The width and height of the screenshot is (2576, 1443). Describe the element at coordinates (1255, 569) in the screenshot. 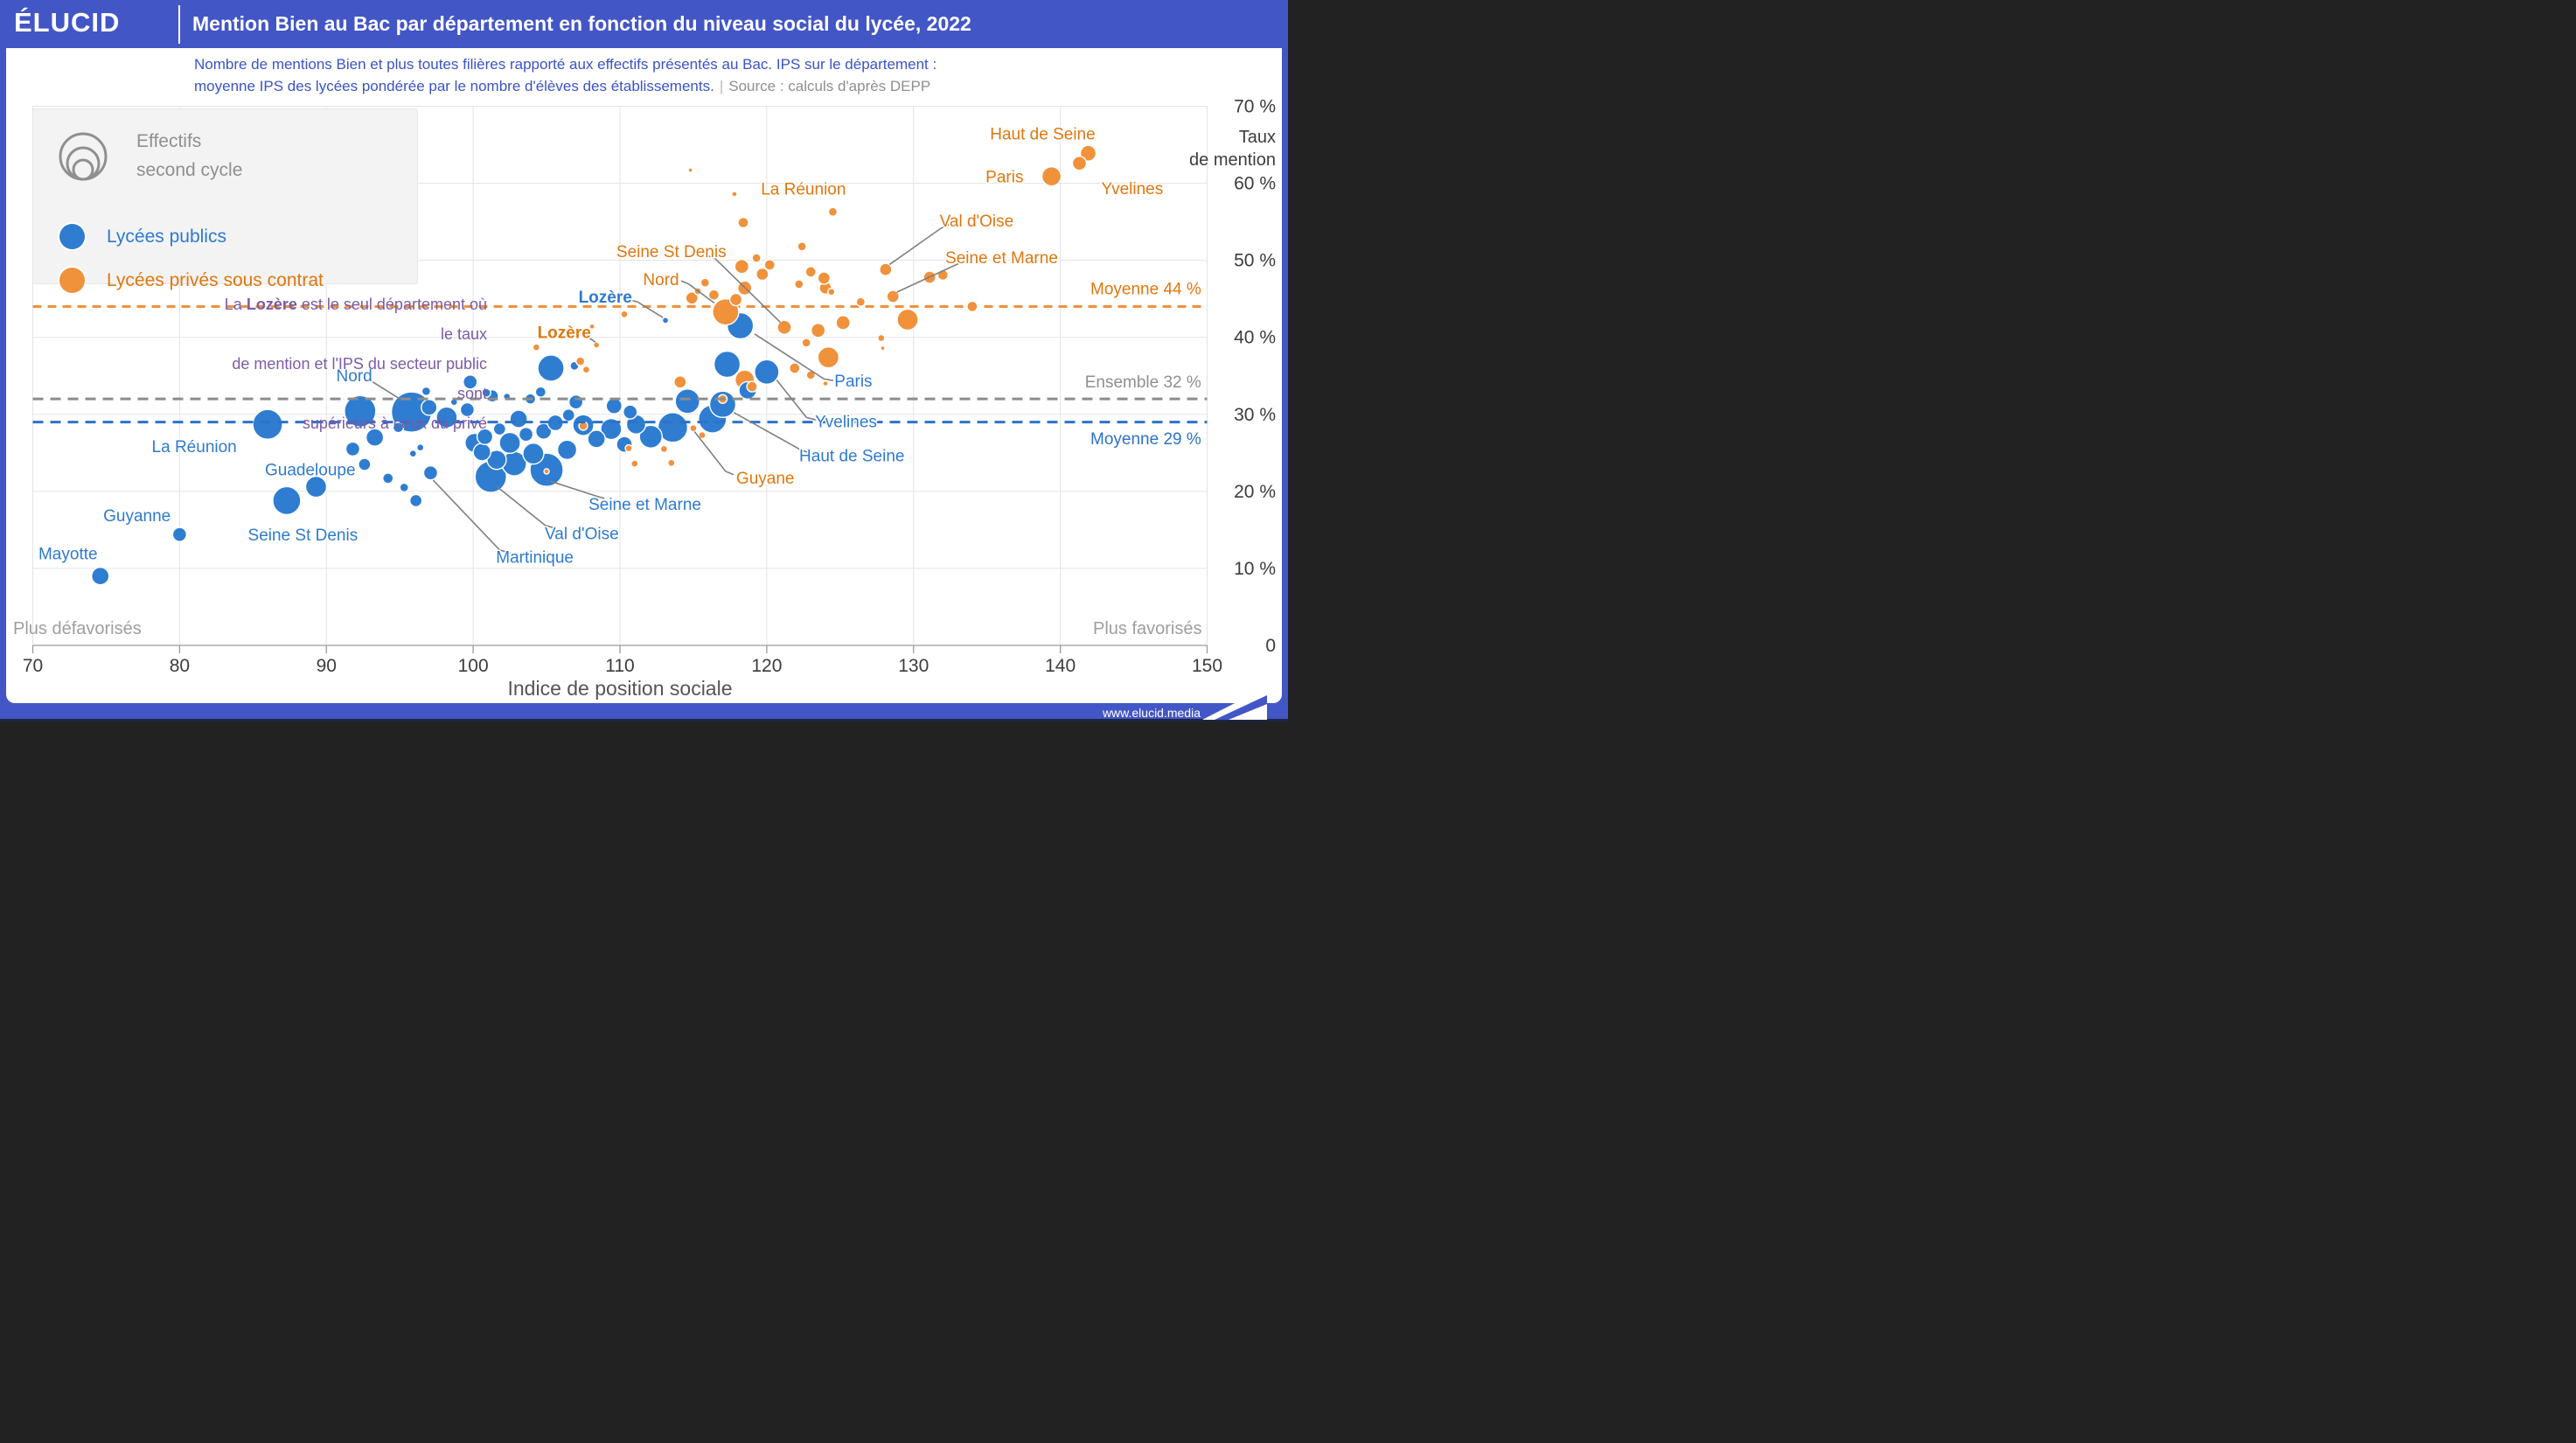

I see `y-tick-label: 10 %` at that location.